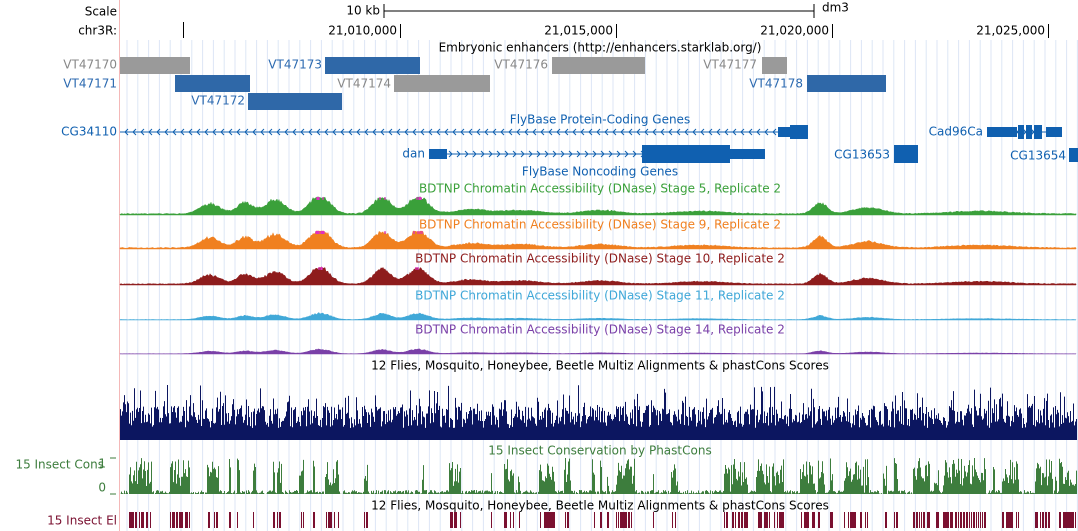  I want to click on axis-label: 1, so click(102, 464).